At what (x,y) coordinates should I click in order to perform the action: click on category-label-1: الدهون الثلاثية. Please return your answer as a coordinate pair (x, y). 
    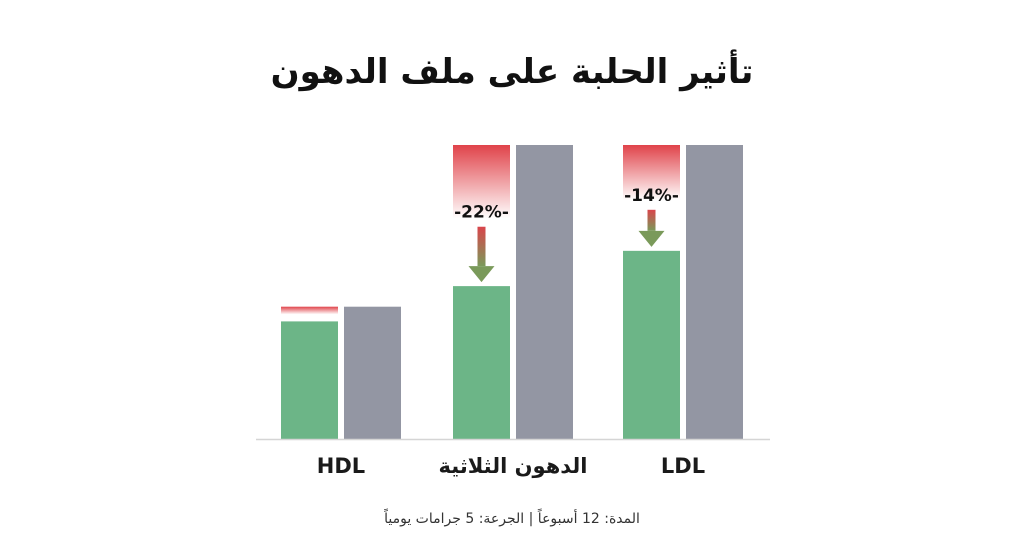
    Looking at the image, I should click on (513, 466).